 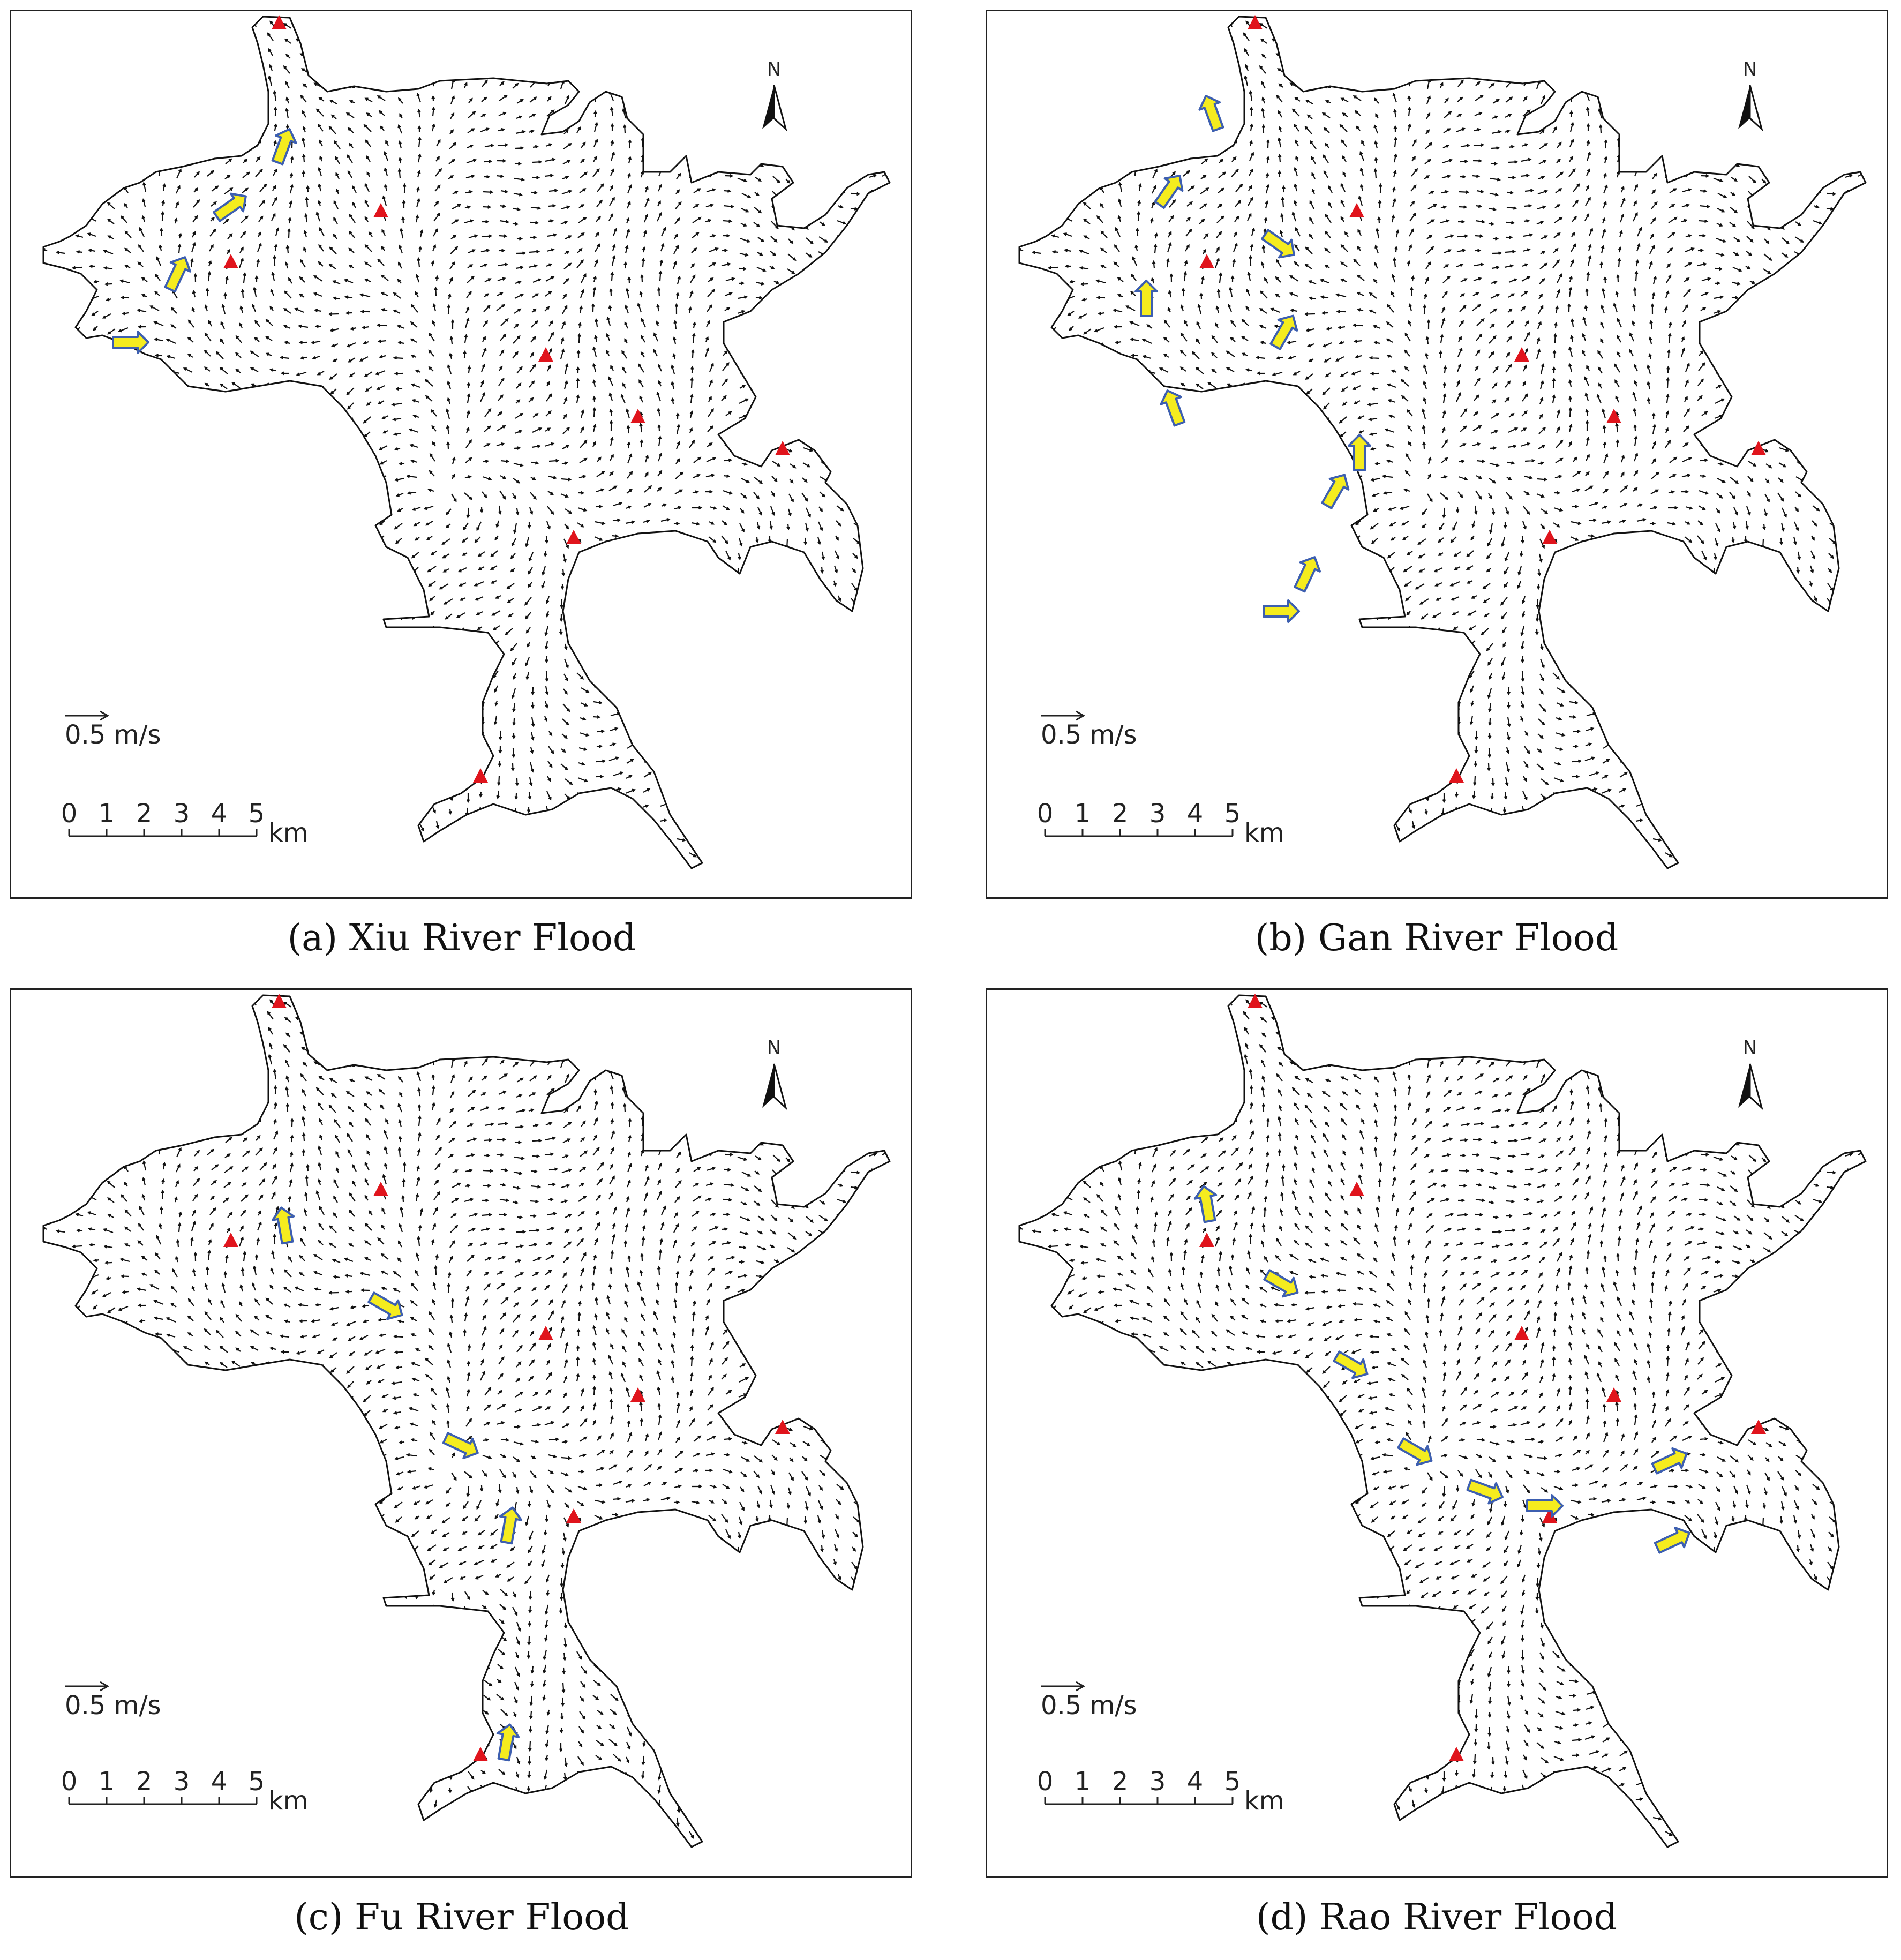 What do you see at coordinates (1437, 1917) in the screenshot?
I see `caption-d: (d) Rao River Flood` at bounding box center [1437, 1917].